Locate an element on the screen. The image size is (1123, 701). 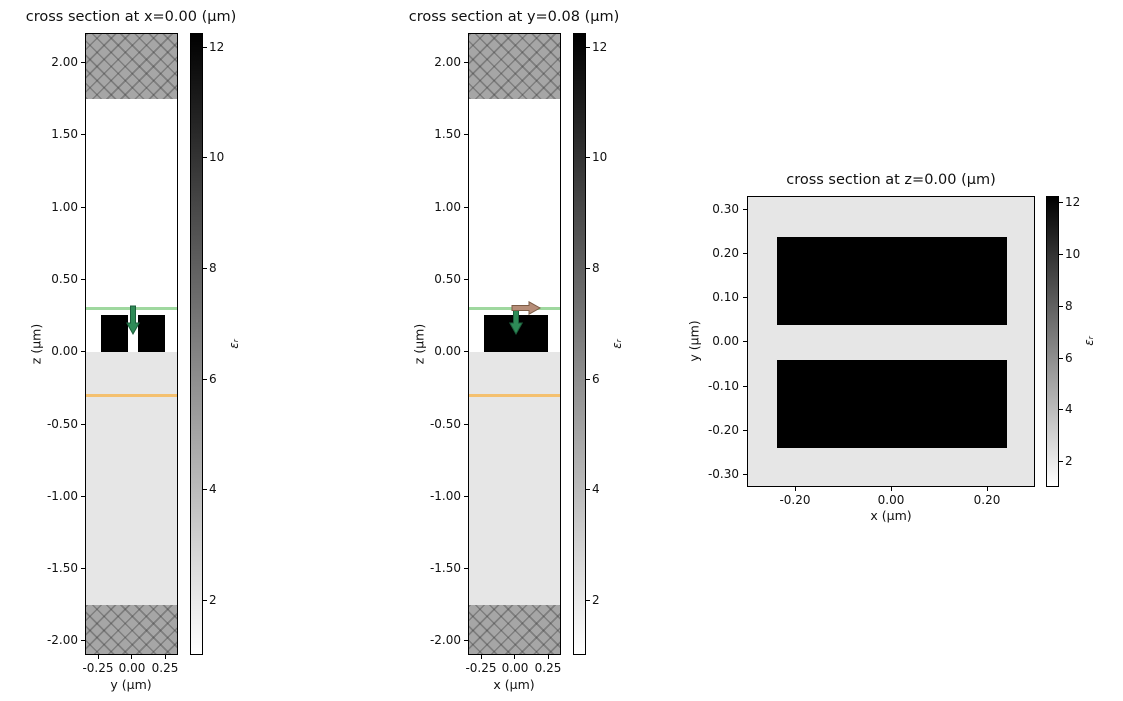
waveguide-right-rect is located at coordinates (151, 333).